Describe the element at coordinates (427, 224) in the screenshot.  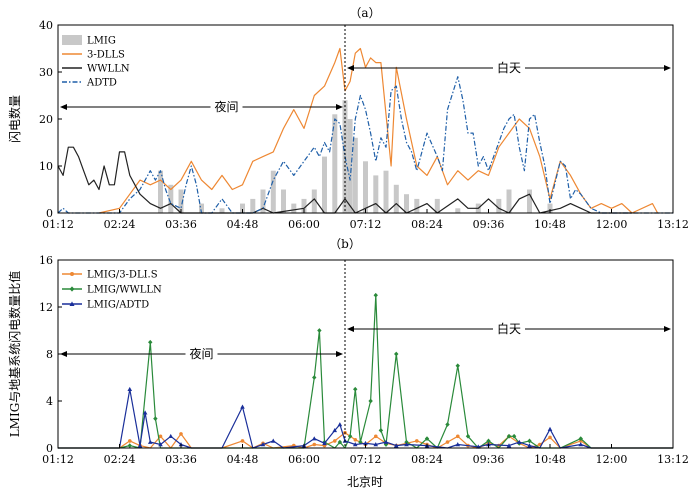
I see `a-x-tick-label-6: 08:24` at that location.